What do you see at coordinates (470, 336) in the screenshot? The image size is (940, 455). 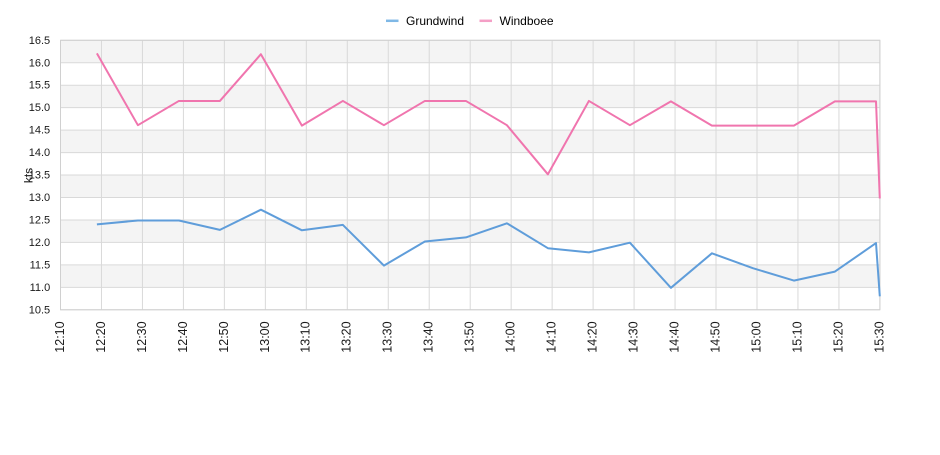 I see `svg-text: 13:50` at bounding box center [470, 336].